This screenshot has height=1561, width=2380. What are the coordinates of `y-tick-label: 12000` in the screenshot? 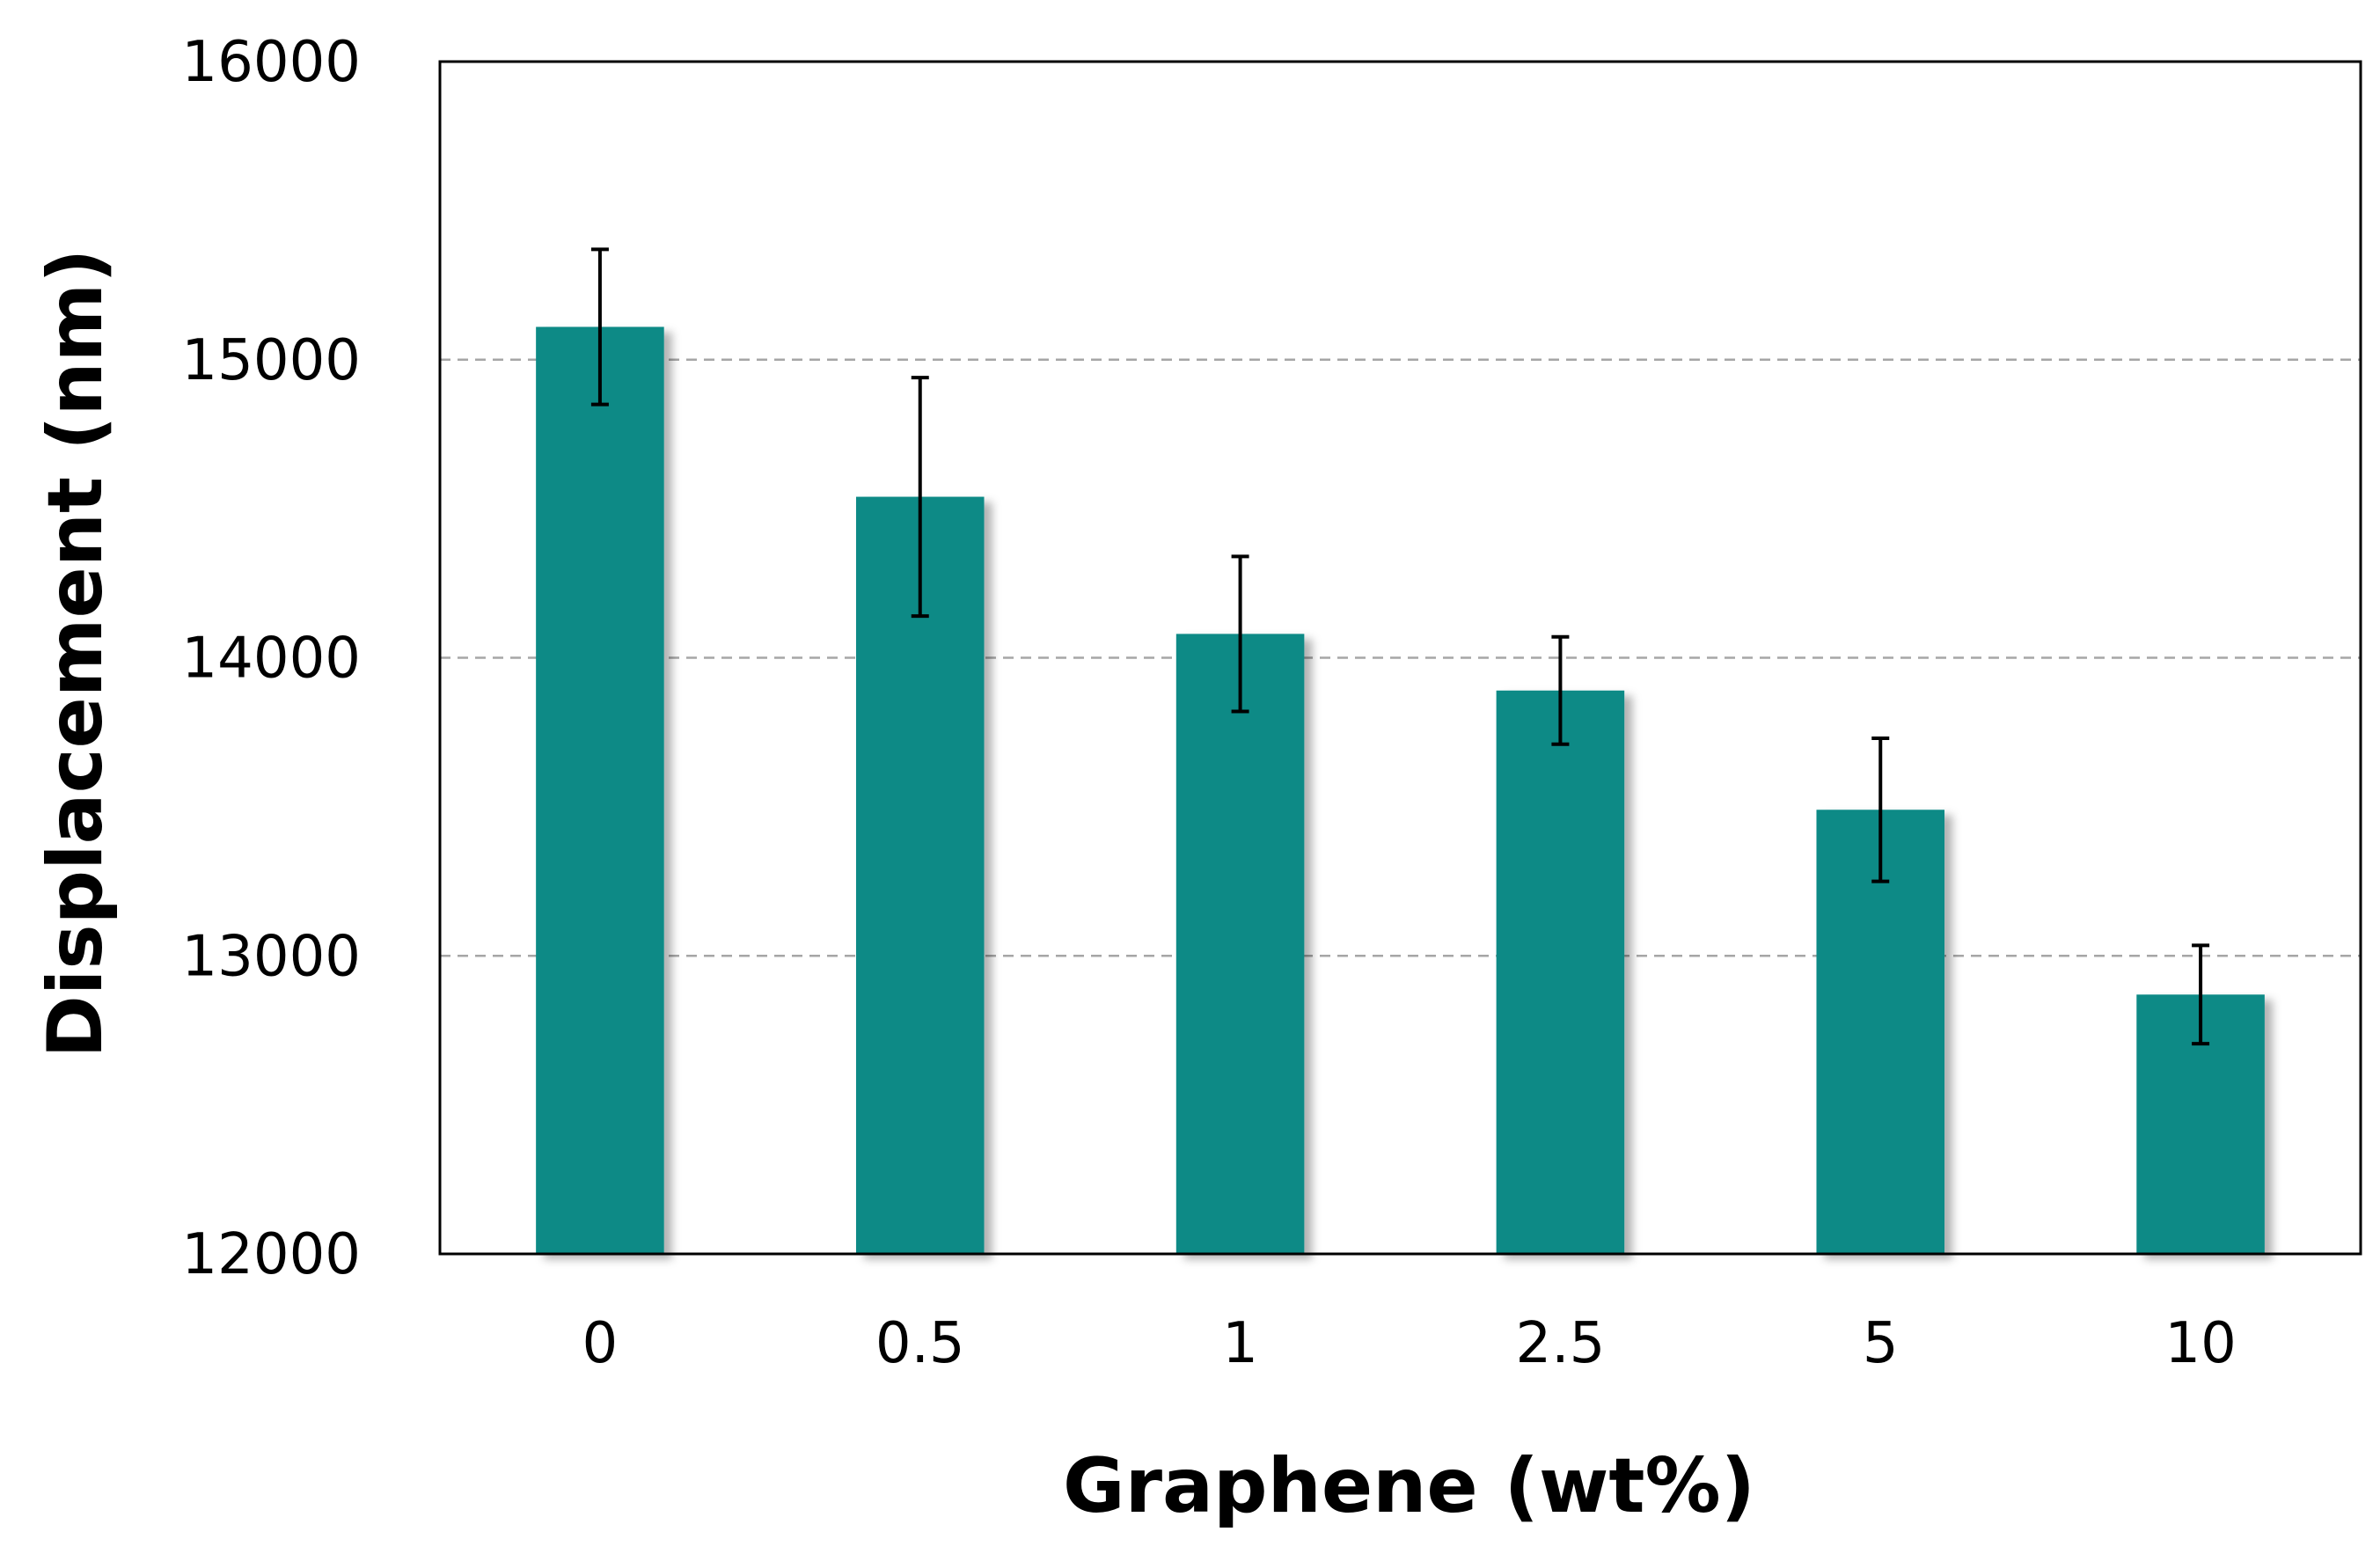 It's located at (271, 1254).